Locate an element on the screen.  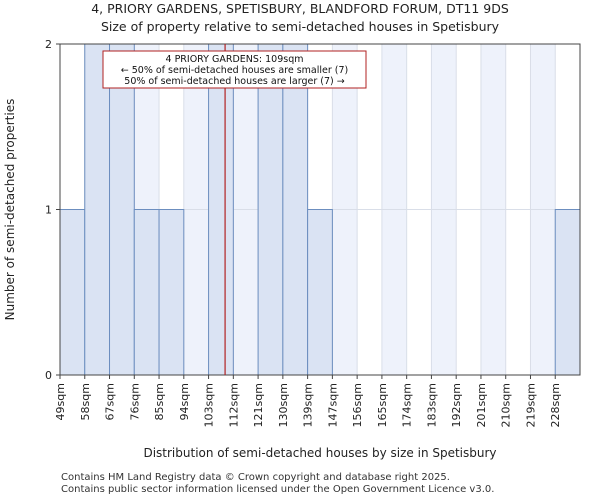
x-tick-label: 139sqm is located at coordinates (308, 405).